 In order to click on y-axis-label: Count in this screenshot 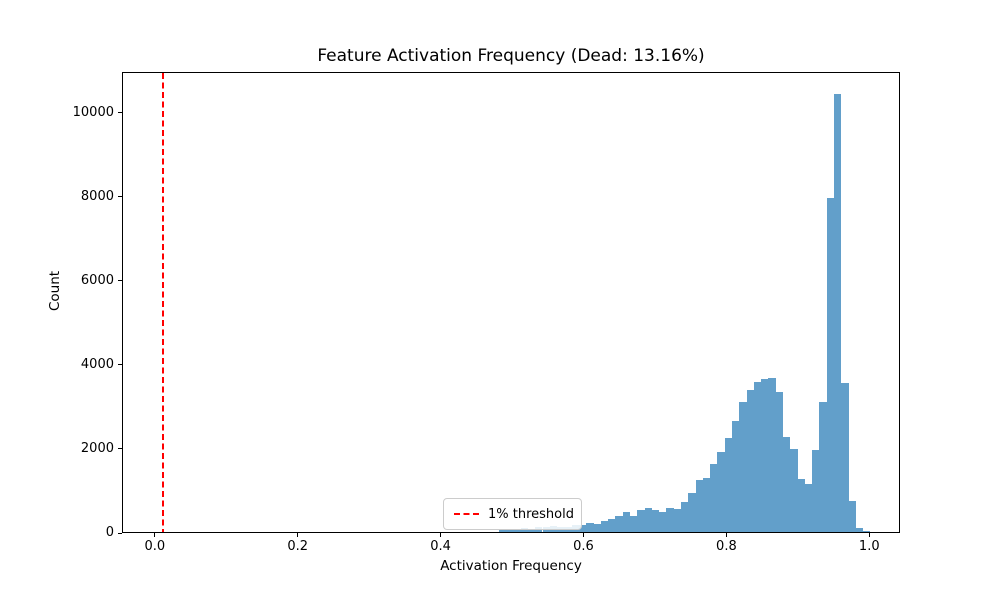, I will do `click(55, 291)`.